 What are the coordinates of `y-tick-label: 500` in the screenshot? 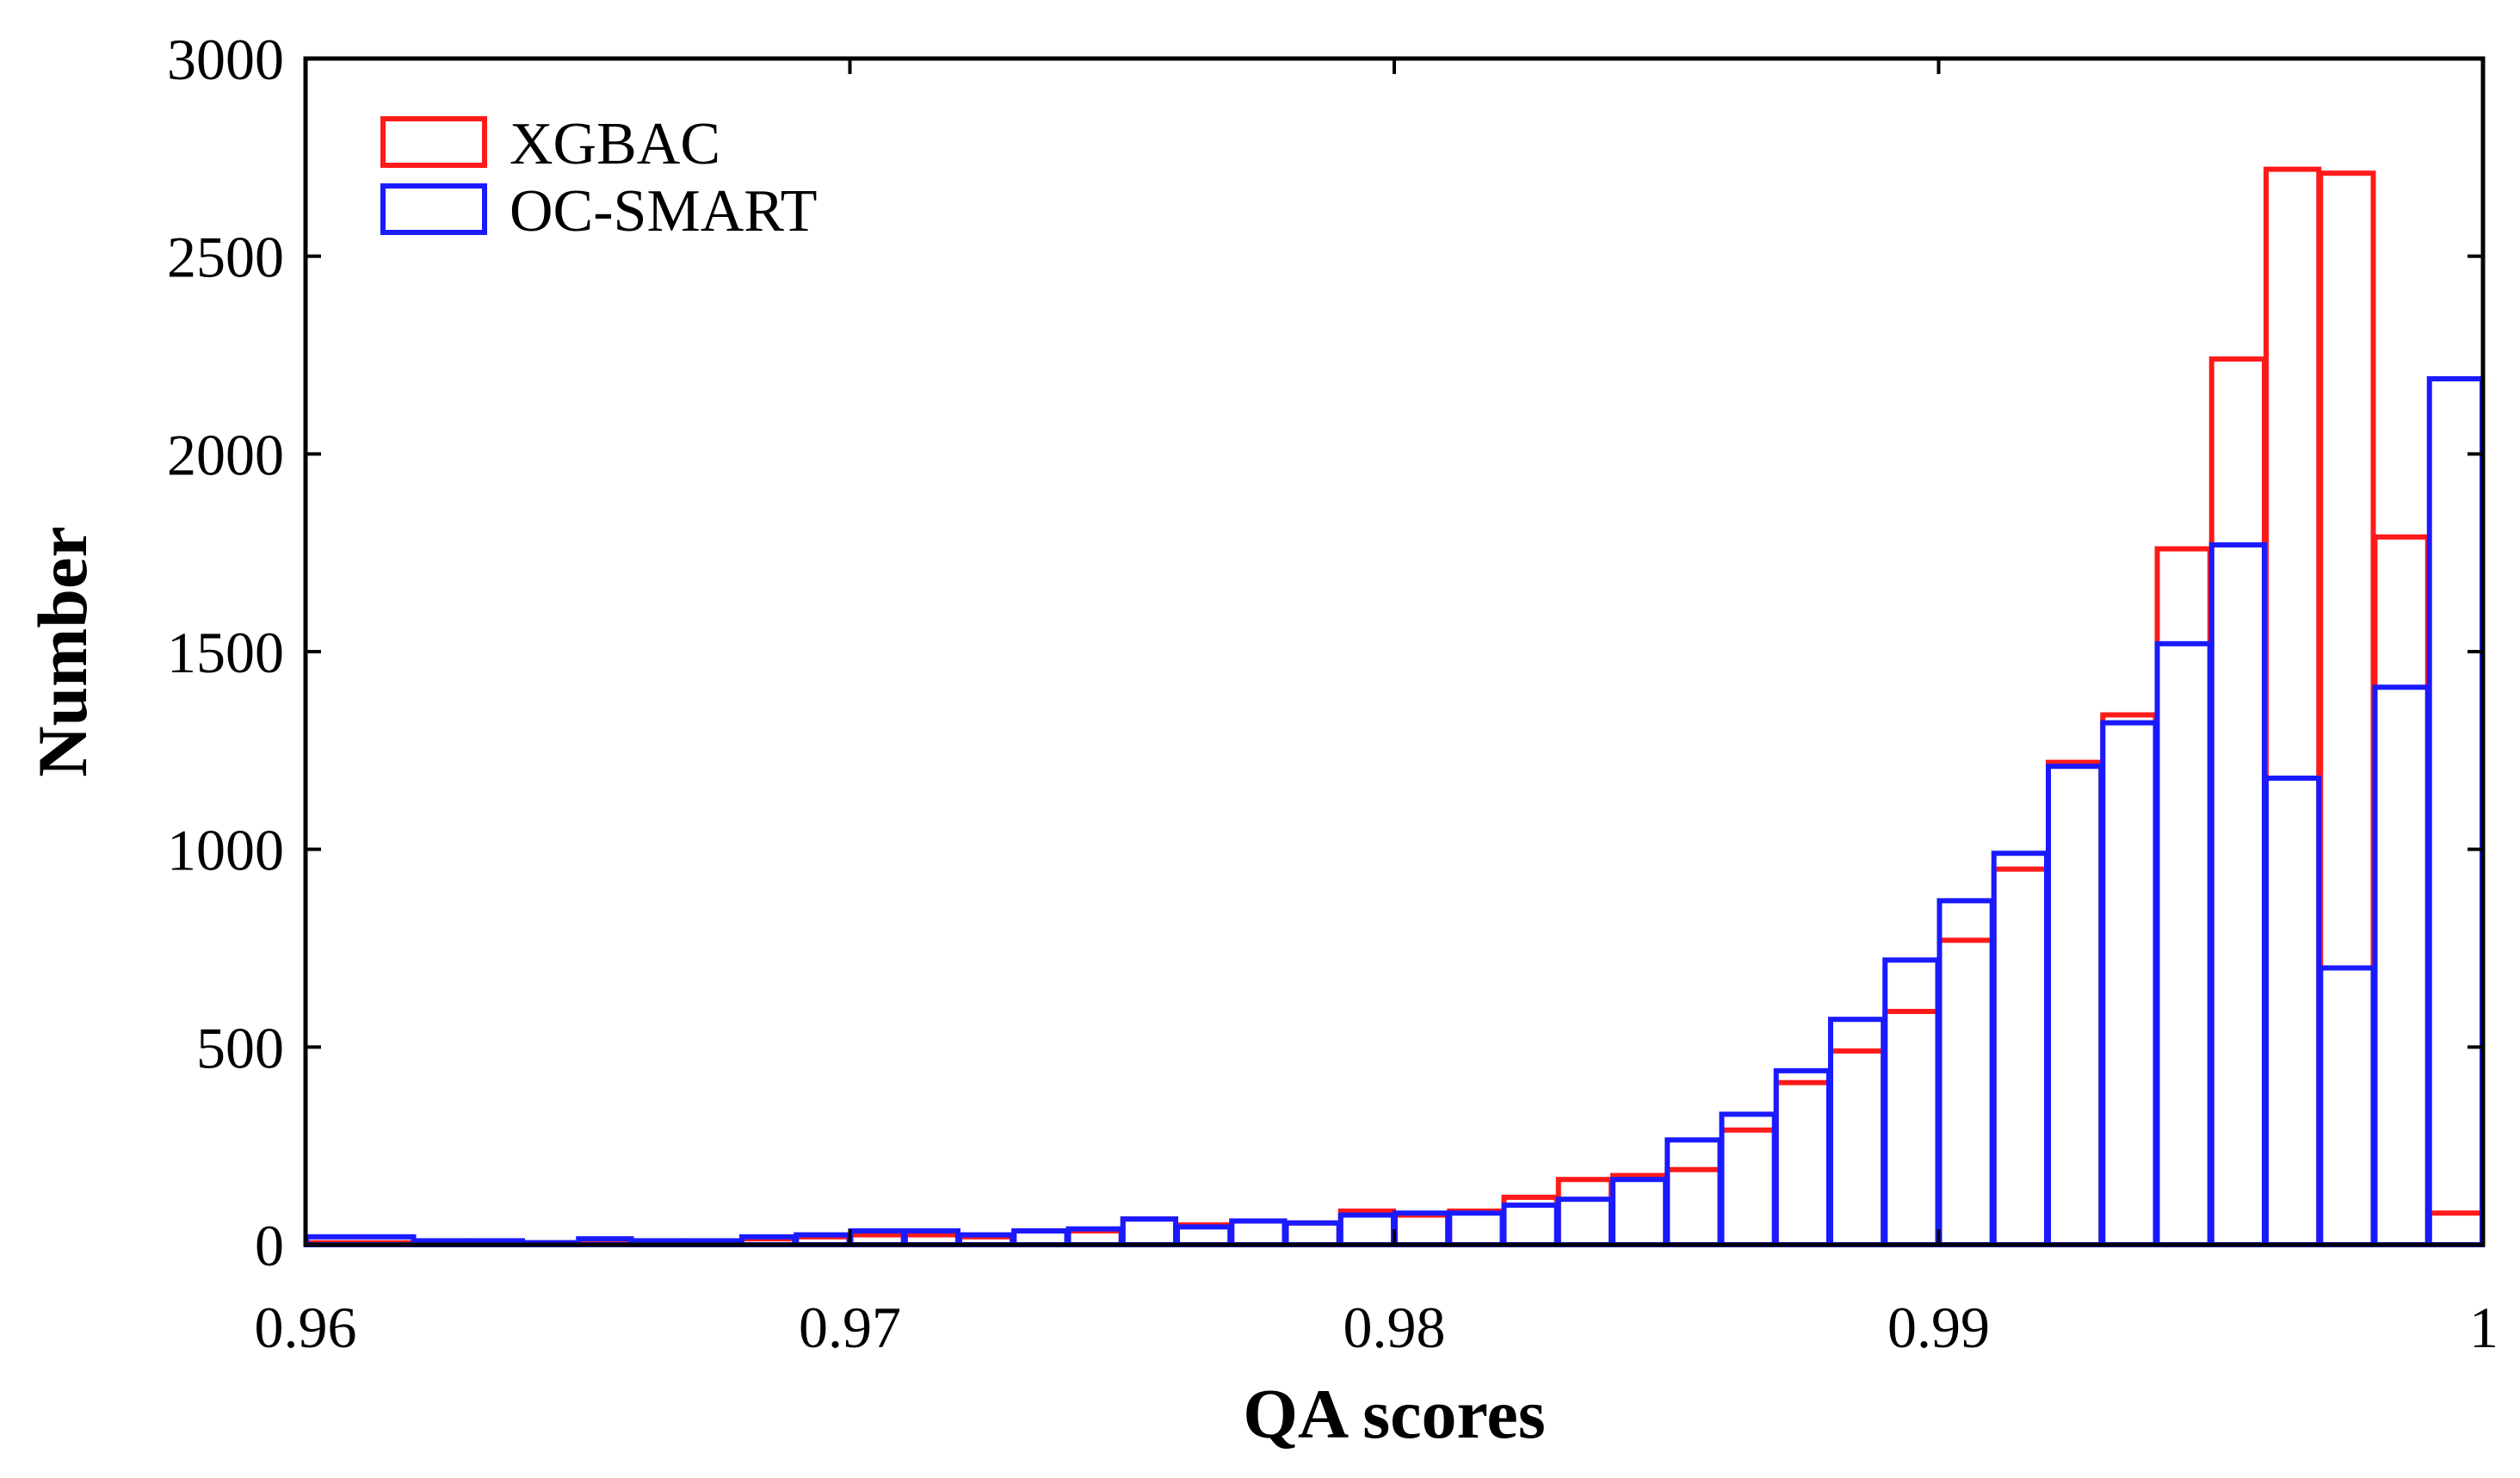 It's located at (240, 1047).